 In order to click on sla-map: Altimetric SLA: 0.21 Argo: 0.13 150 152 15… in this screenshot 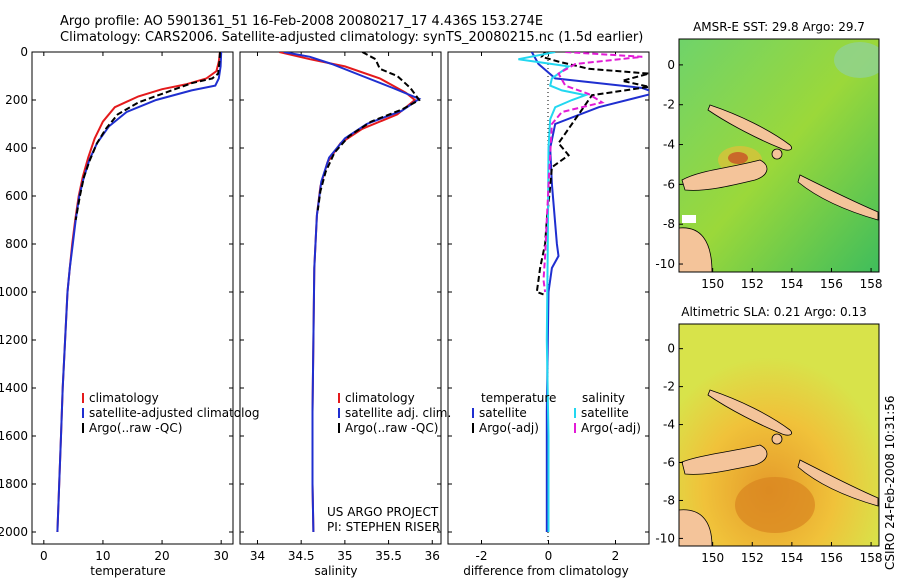, I will do `click(768, 435)`.